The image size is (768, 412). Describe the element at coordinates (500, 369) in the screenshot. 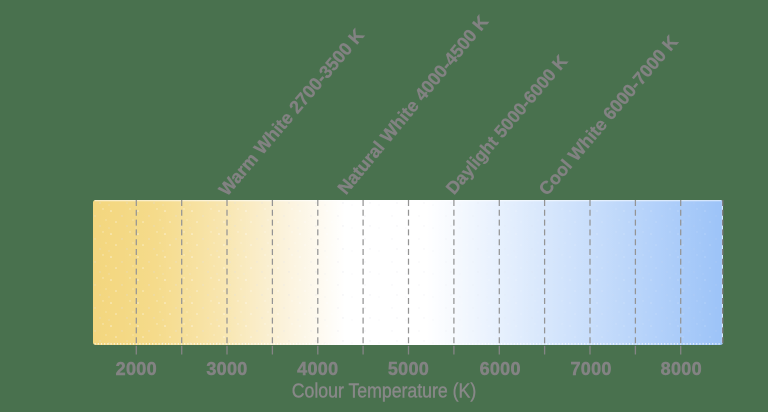

I see `svg-text: 6000` at that location.